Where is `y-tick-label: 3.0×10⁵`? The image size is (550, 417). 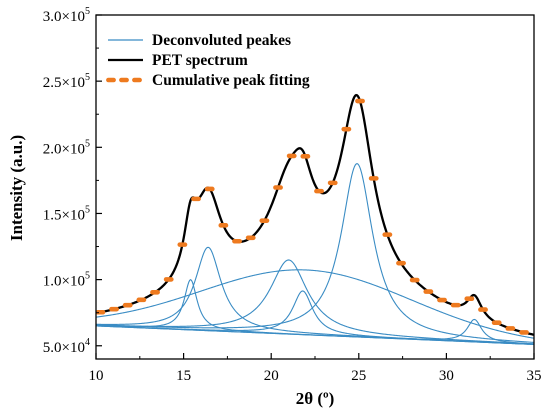
y-tick-label: 3.0×10⁵ is located at coordinates (66, 15).